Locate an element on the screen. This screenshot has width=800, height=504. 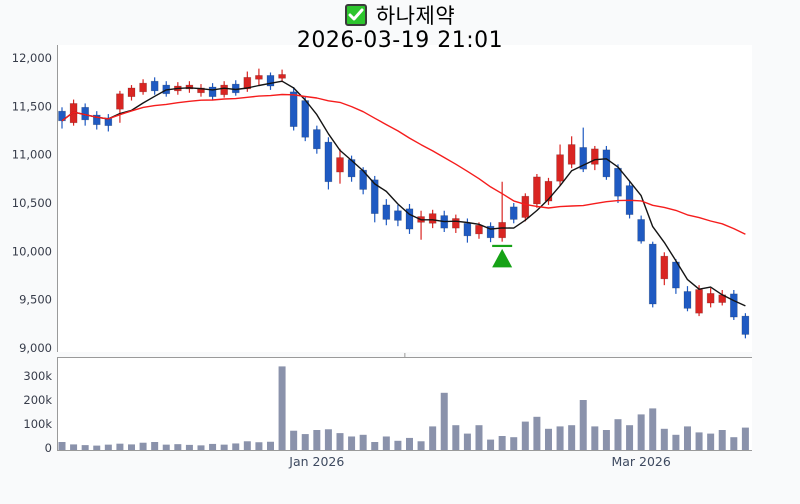
price-y-tick-label: 10,000 is located at coordinates (32, 251).